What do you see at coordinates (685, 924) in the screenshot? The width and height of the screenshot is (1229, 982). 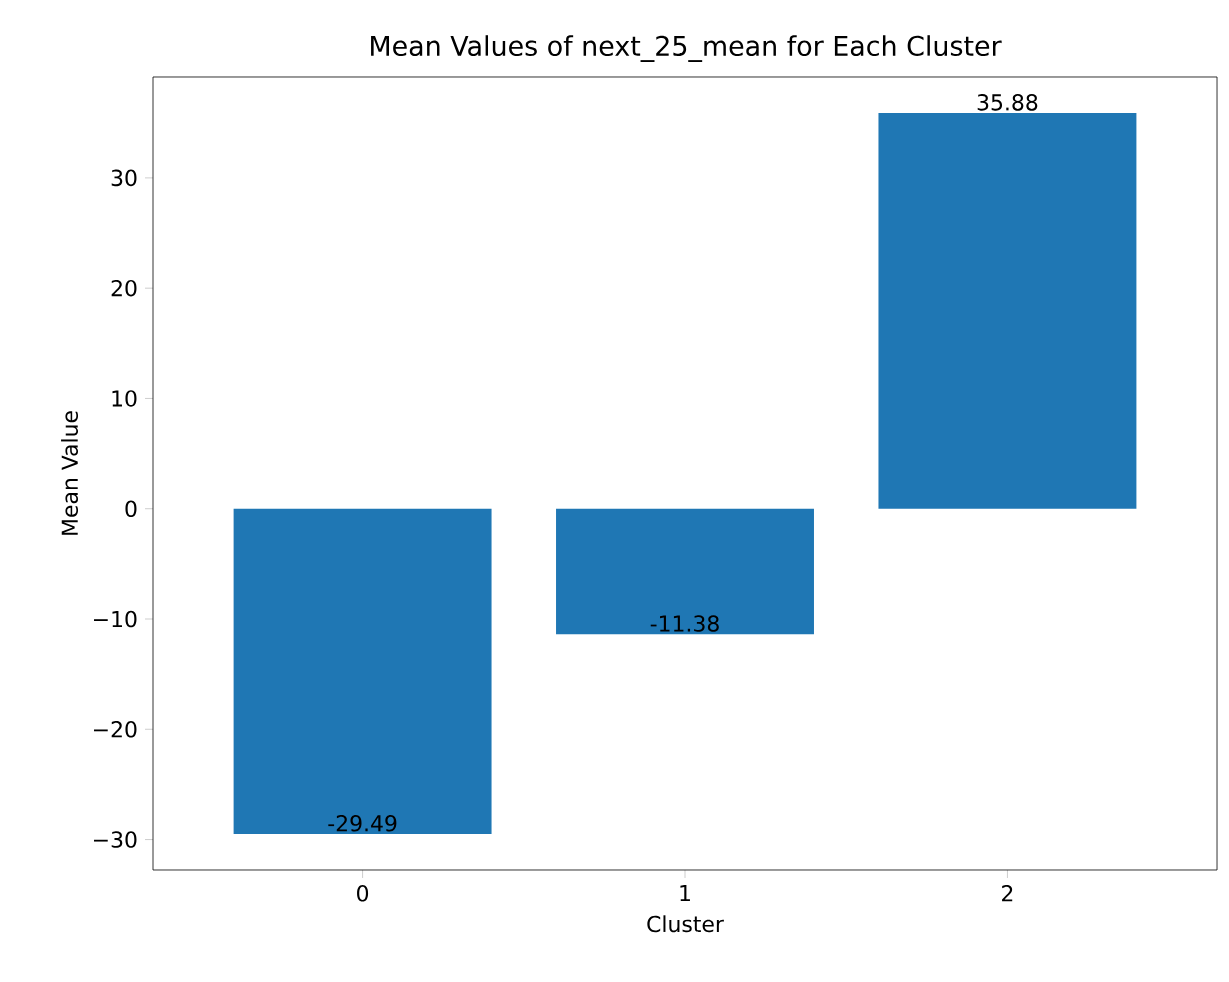 I see `x-axis-title: Cluster` at bounding box center [685, 924].